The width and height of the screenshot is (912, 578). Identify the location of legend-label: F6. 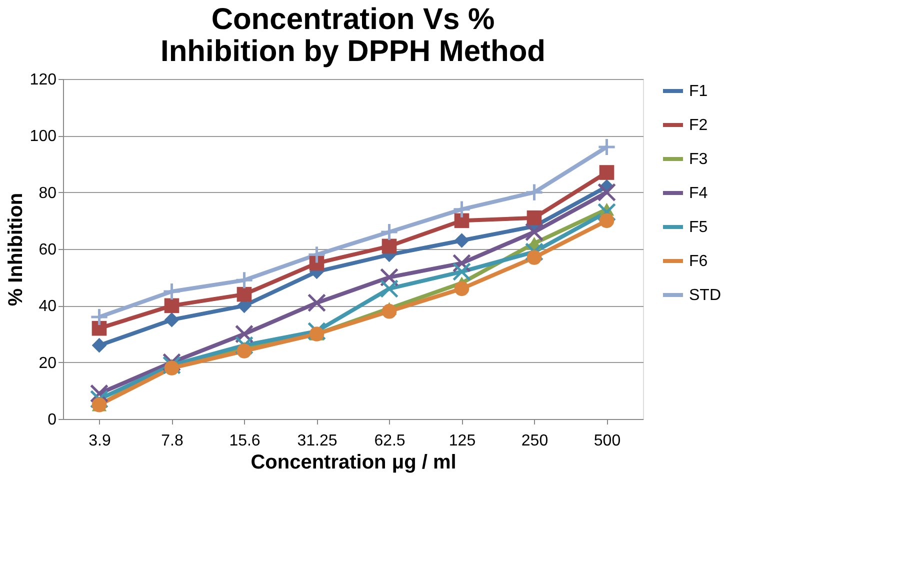
(698, 261).